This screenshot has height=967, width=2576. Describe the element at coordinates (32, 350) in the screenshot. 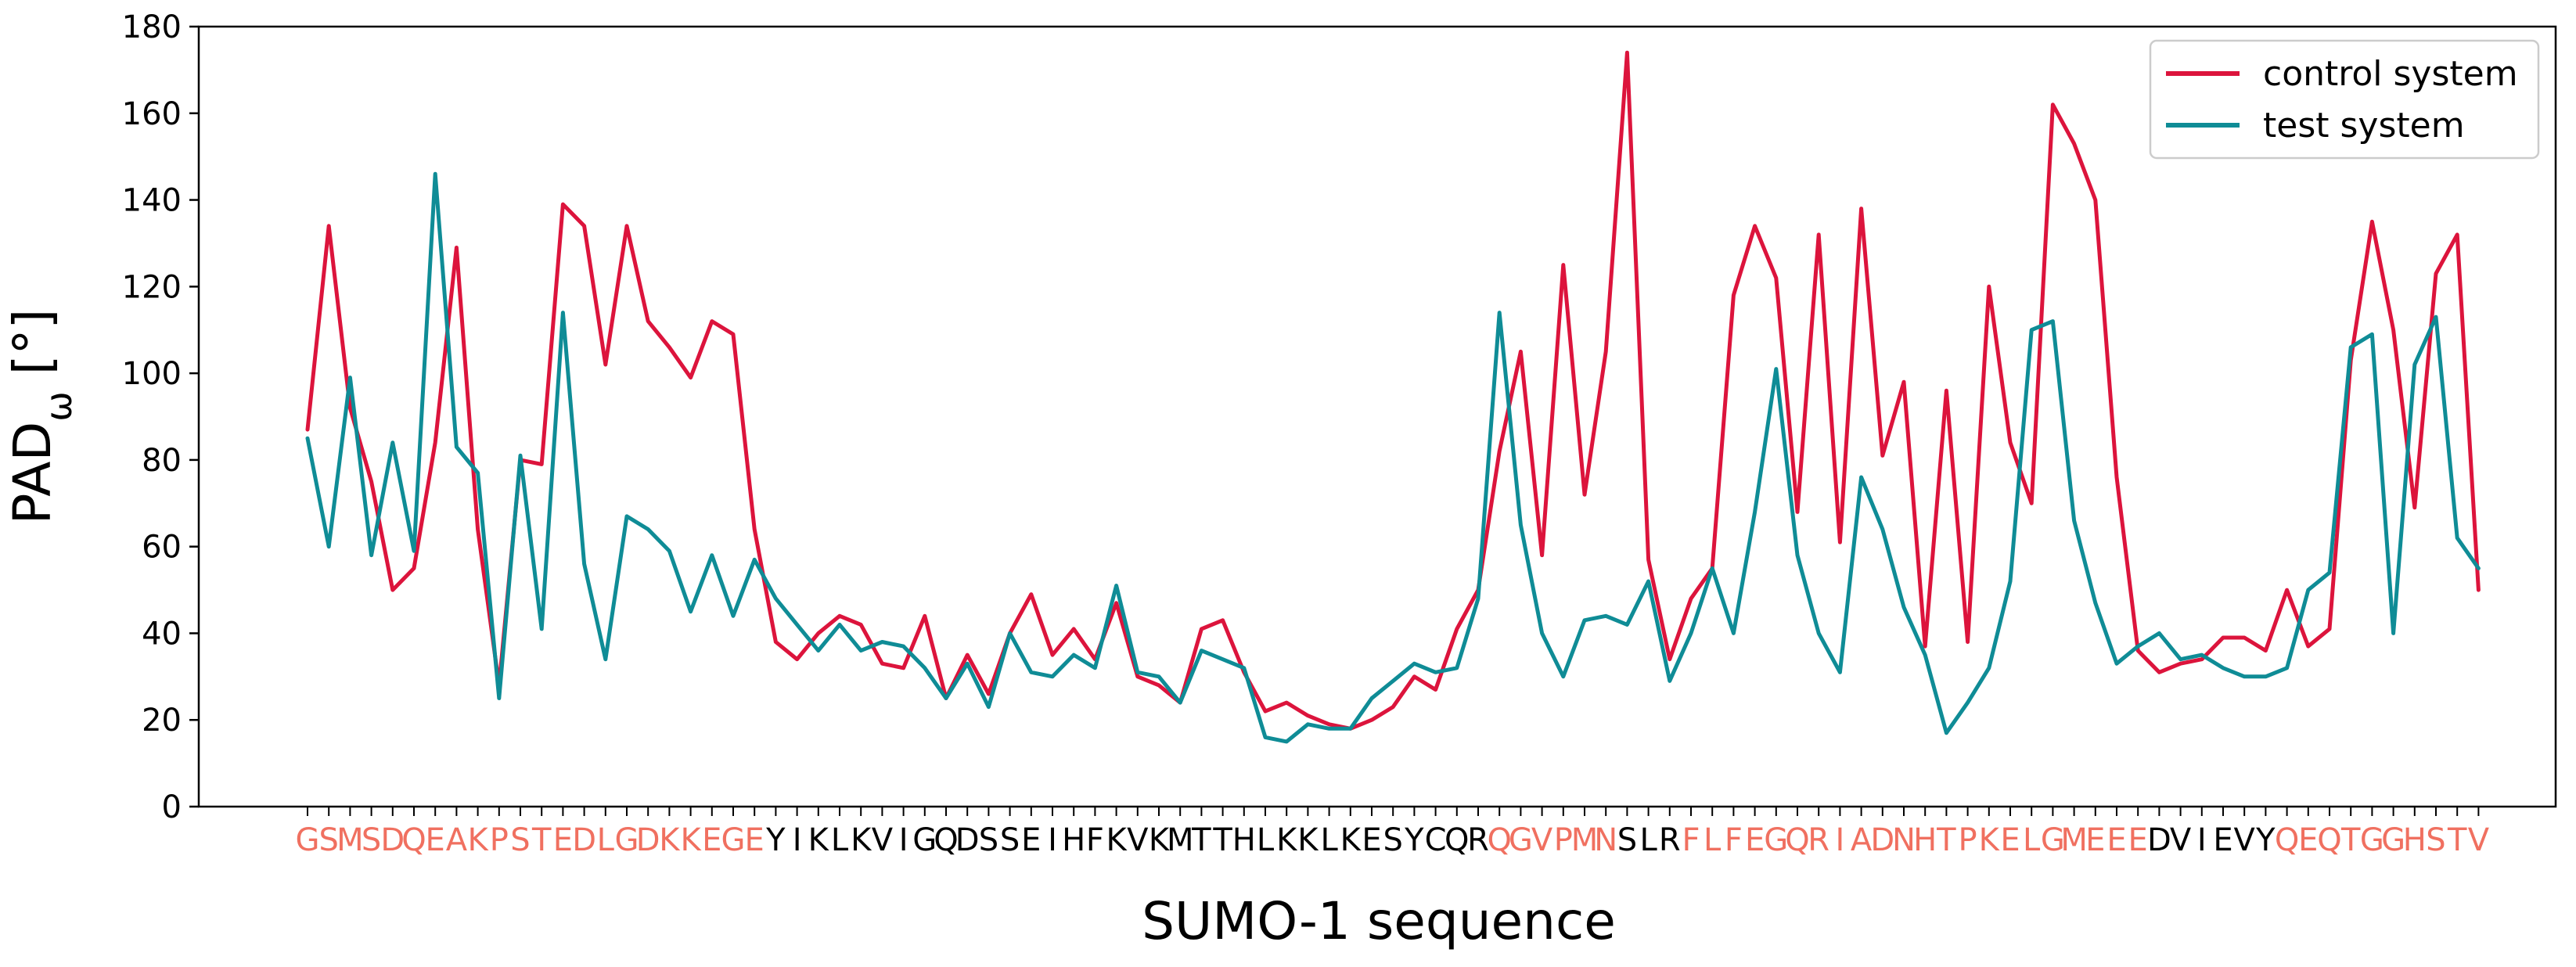

I see `y-axis-title-unit: [°]` at that location.